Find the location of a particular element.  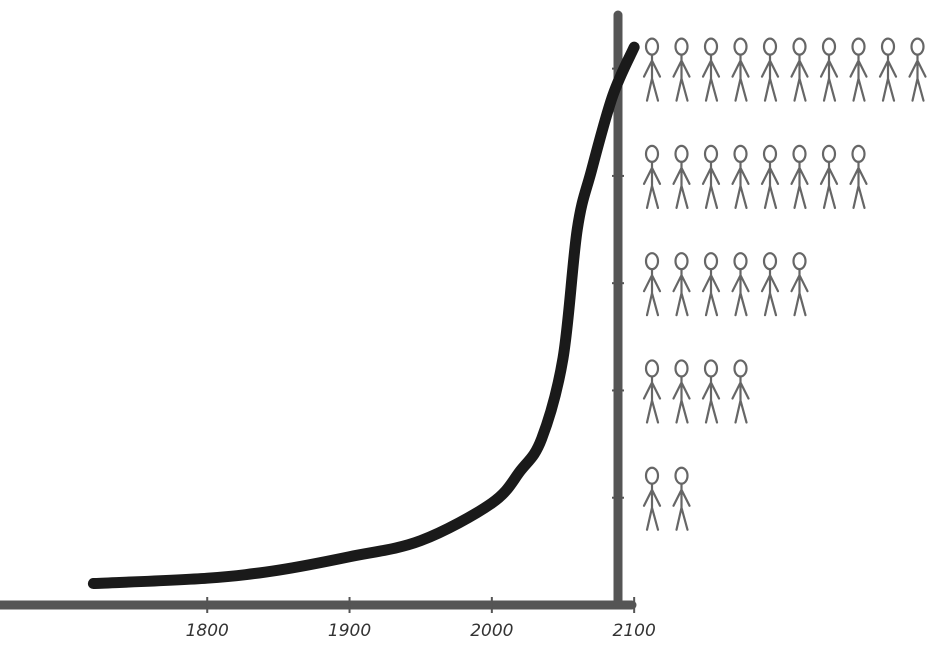

x-tick-label: 2000 is located at coordinates (491, 631).